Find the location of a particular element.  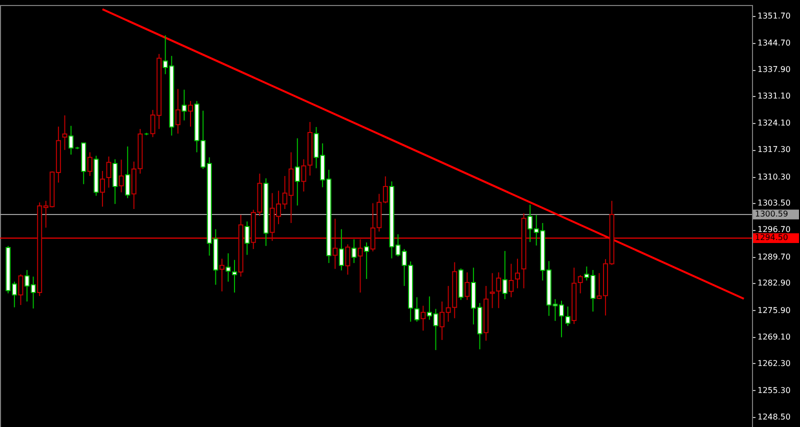

y-tick-label: 1289.70 is located at coordinates (774, 257).